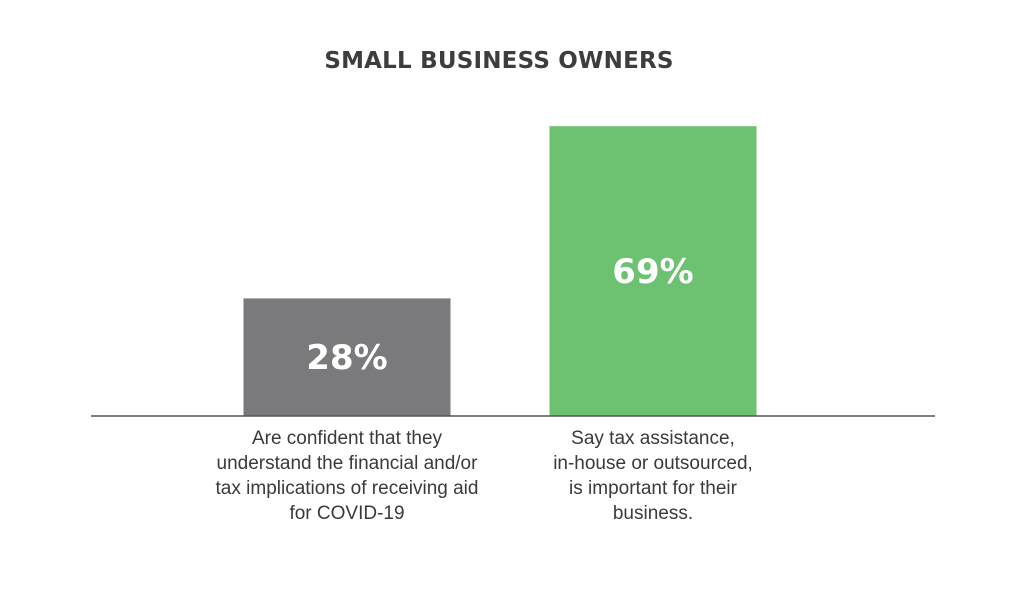  What do you see at coordinates (498, 61) in the screenshot?
I see `chart-title: SMALL BUSINESS OWNERS` at bounding box center [498, 61].